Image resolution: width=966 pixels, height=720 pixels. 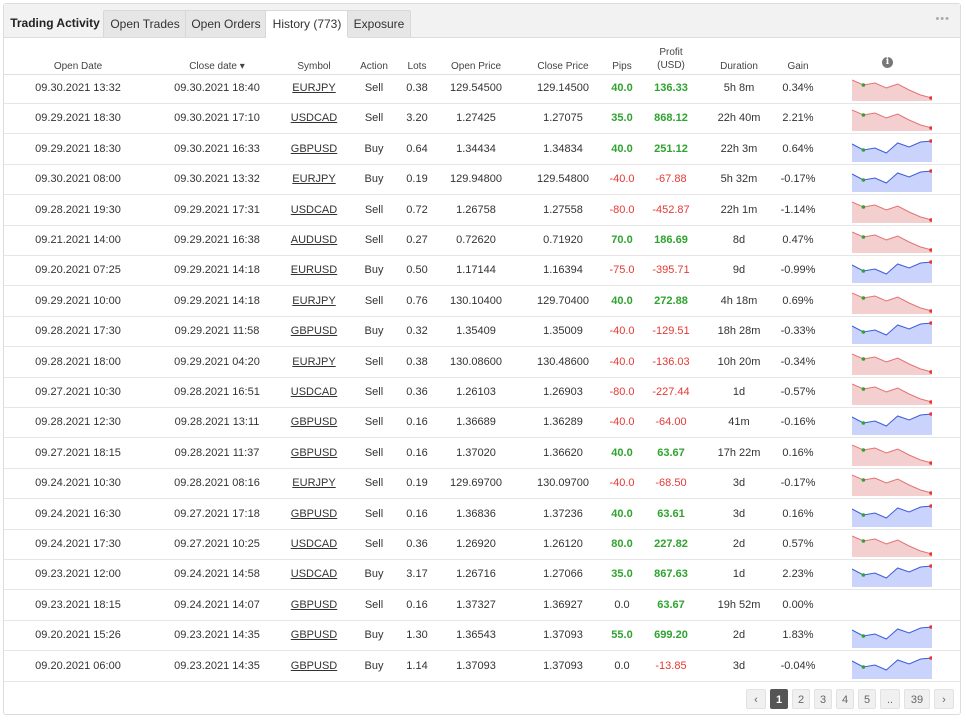 What do you see at coordinates (55, 23) in the screenshot?
I see `tab-trading-activity: Trading Activity` at bounding box center [55, 23].